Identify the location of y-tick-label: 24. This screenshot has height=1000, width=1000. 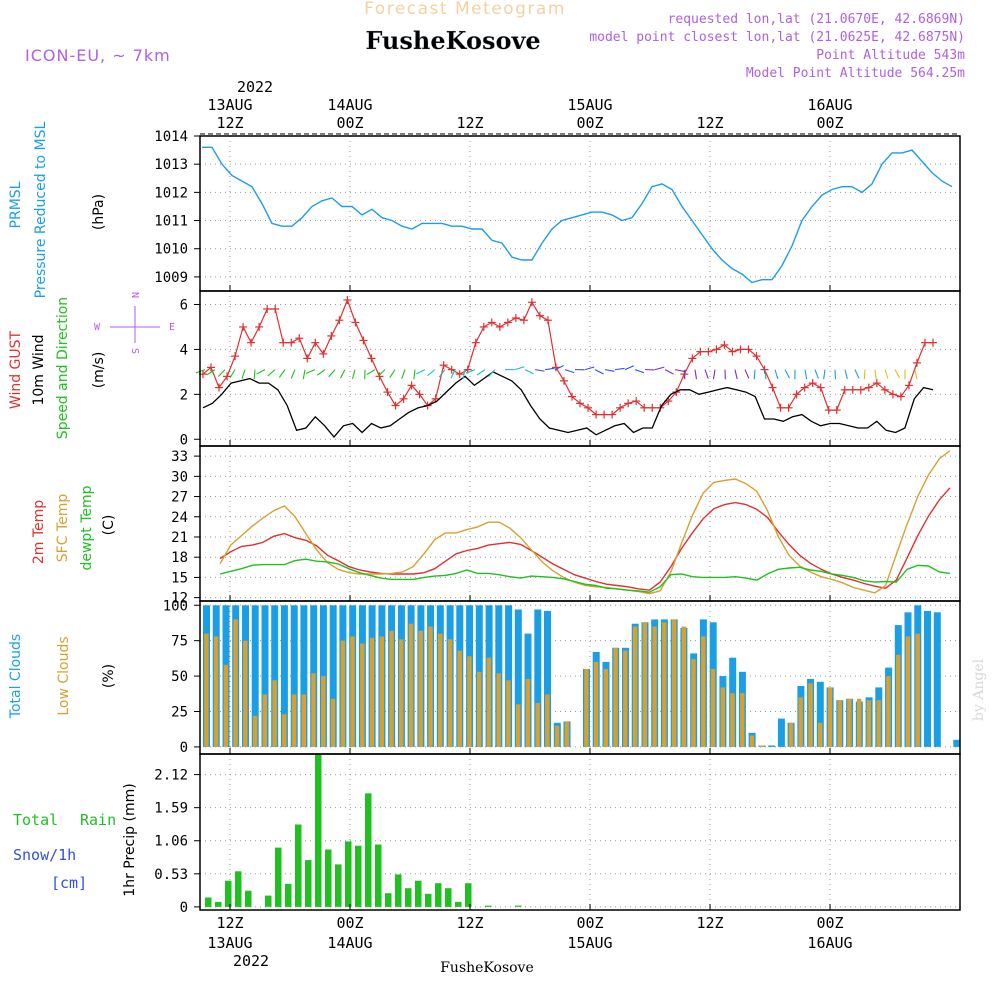
(179, 518).